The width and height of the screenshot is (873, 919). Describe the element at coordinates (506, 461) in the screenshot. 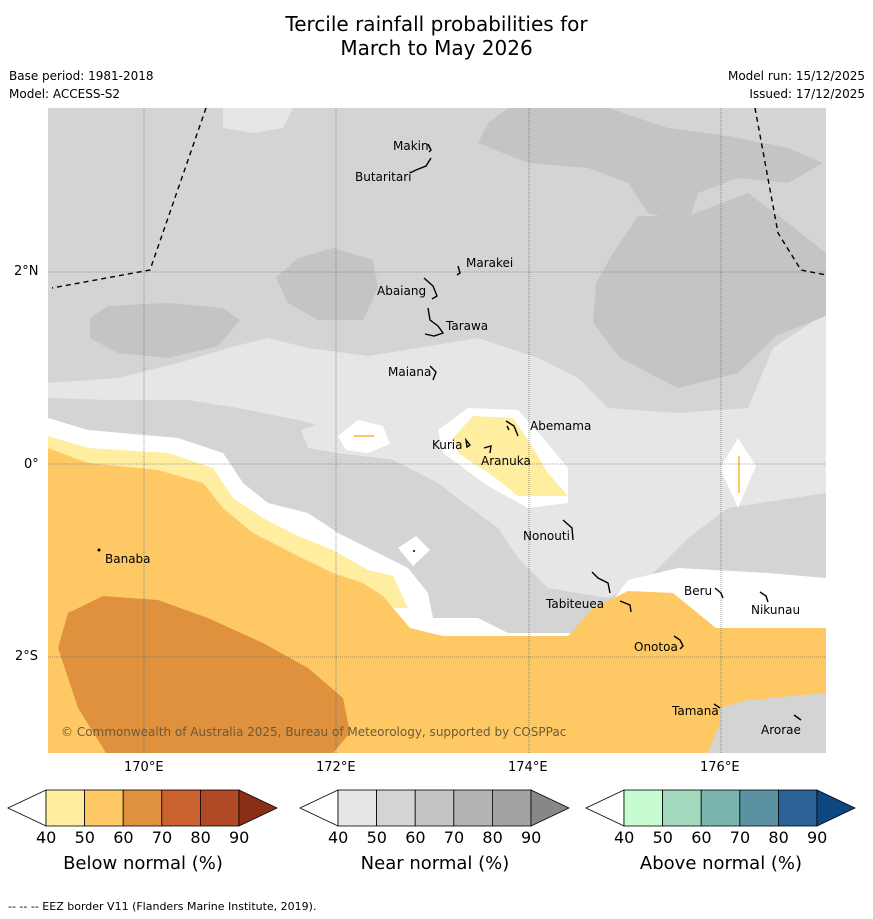

I see `place-label-aranuka: Aranuka` at that location.